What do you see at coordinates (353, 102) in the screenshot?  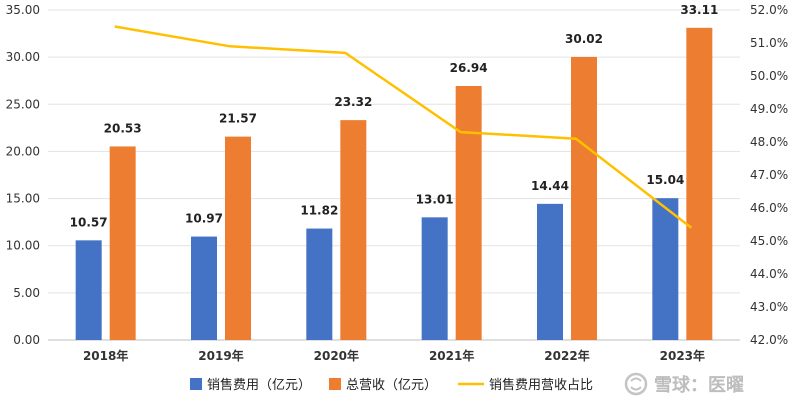 I see `revenue-label: 23.32` at bounding box center [353, 102].